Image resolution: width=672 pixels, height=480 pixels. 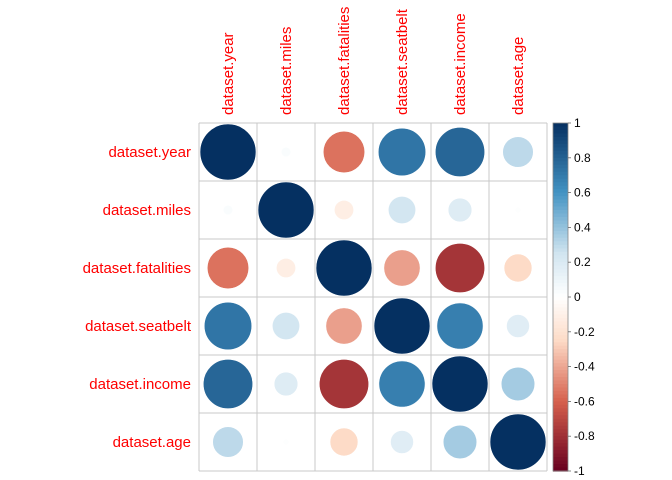 I want to click on colorbar-tick-label: 1, so click(x=577, y=123).